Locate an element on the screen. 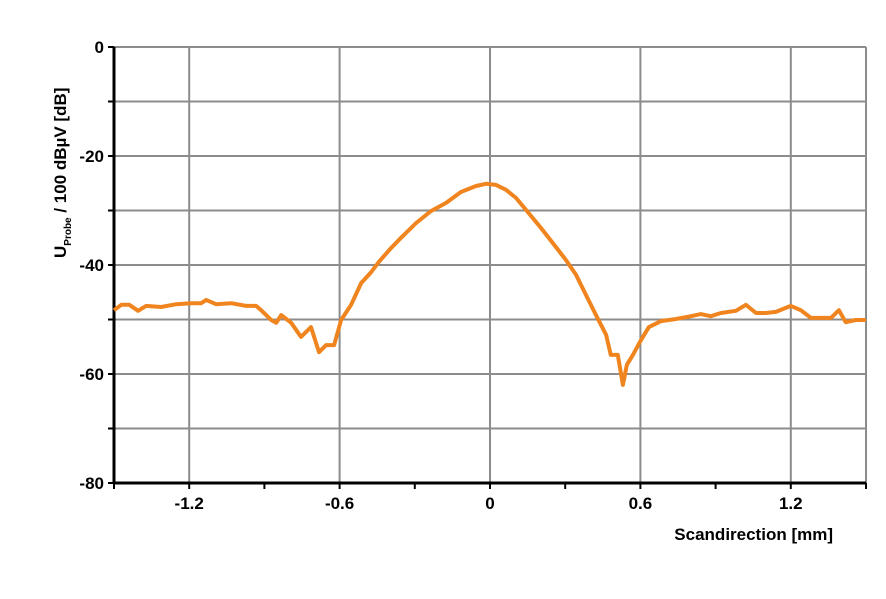 Image resolution: width=886 pixels, height=599 pixels. y-tick-label: -60 is located at coordinates (91, 374).